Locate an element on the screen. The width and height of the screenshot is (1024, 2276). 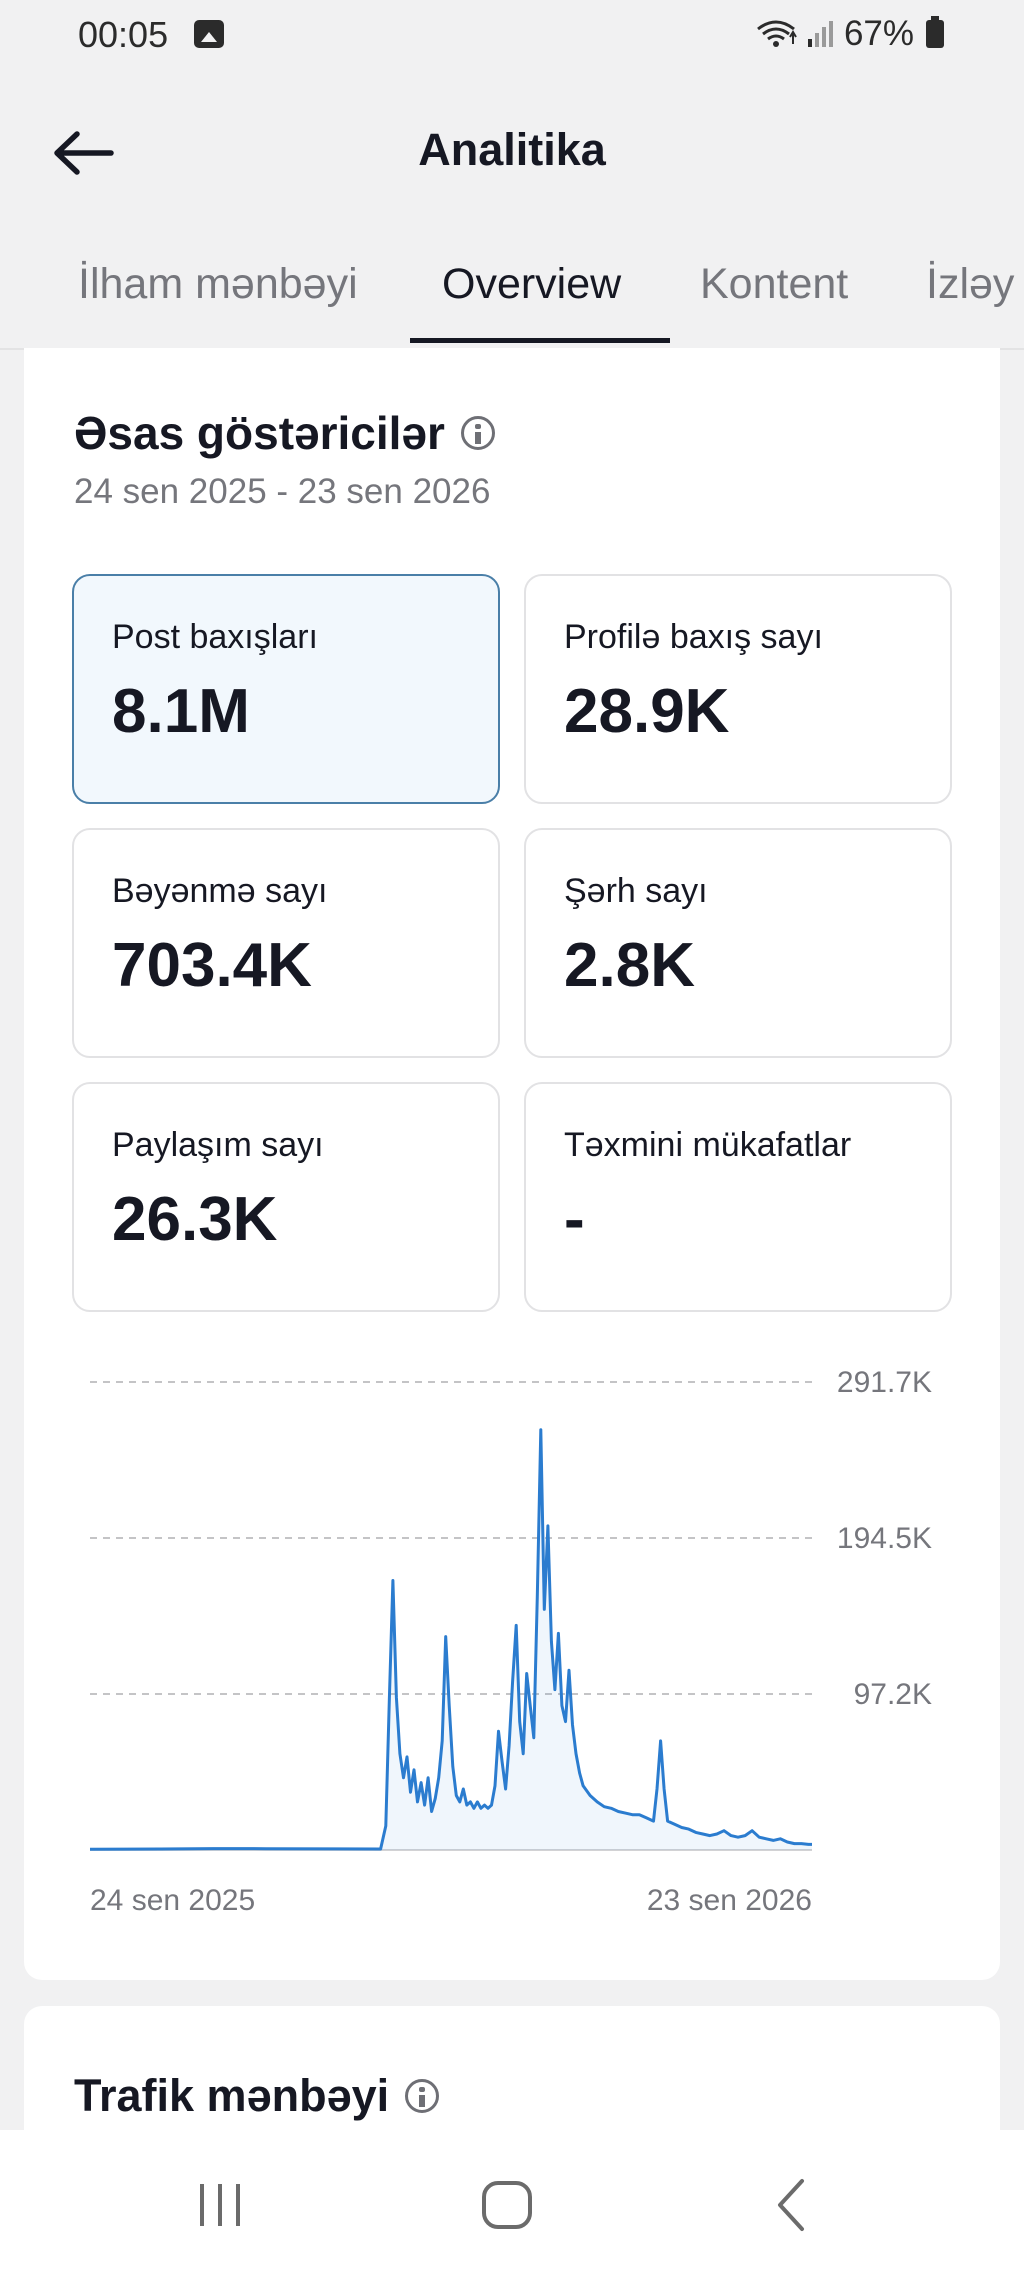
metric-card-comments: Şərh sayı 2.8K is located at coordinates (738, 943).